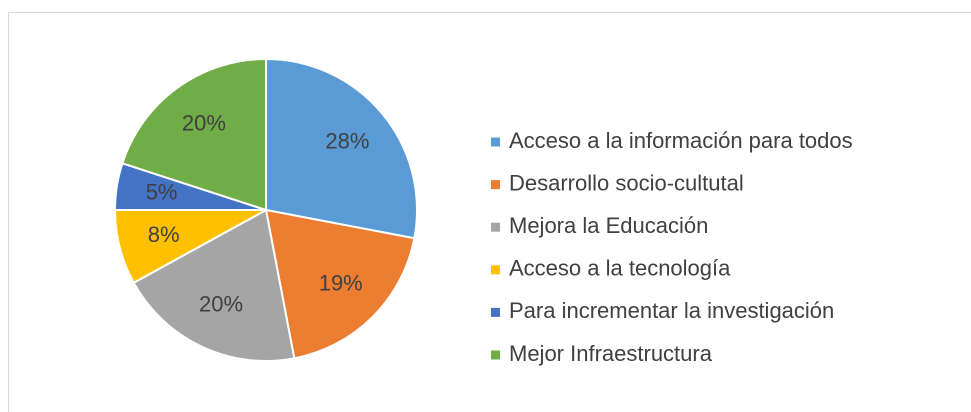 The height and width of the screenshot is (412, 971). What do you see at coordinates (626, 182) in the screenshot?
I see `legend-label: Desarrollo socio-cultutal` at bounding box center [626, 182].